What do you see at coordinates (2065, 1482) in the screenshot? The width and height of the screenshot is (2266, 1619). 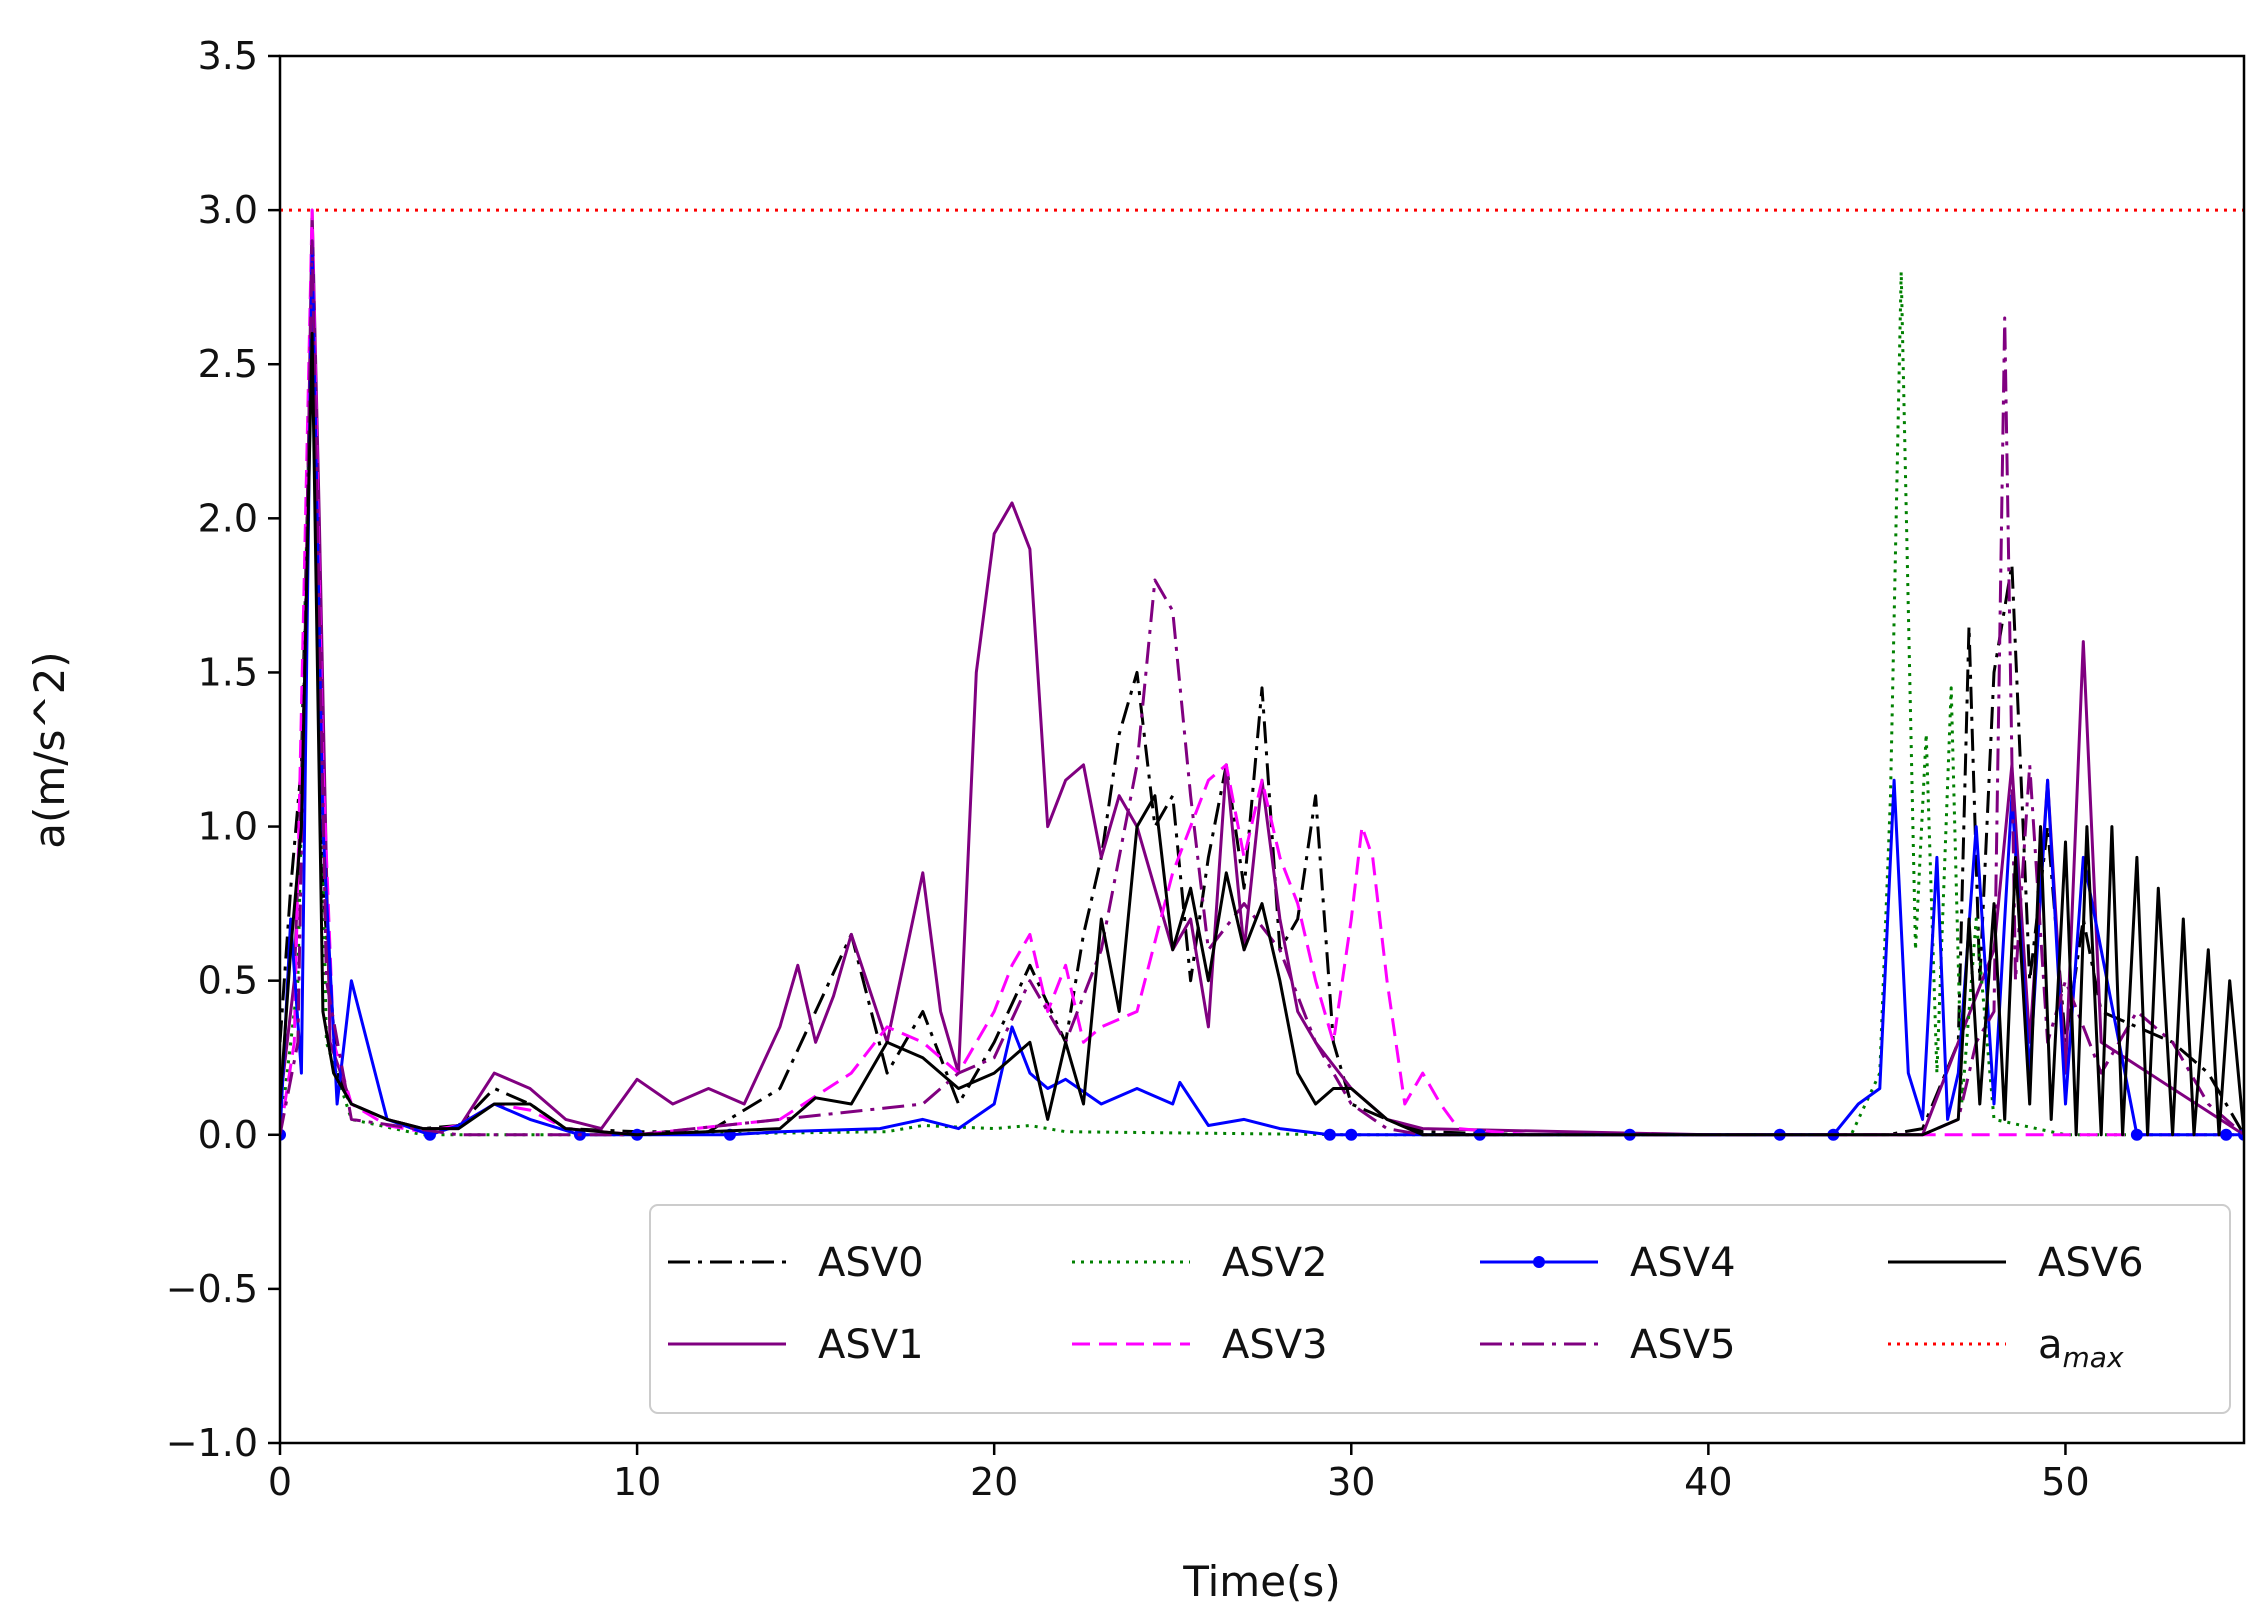 I see `x-tick-label: 50` at bounding box center [2065, 1482].